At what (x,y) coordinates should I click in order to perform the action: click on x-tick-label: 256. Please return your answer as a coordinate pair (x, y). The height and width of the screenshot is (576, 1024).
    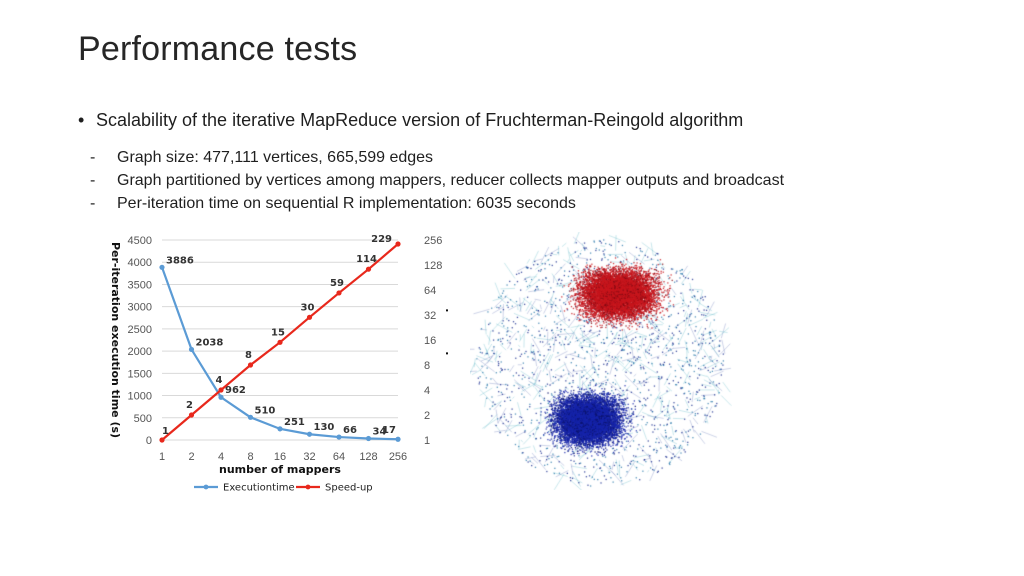
    Looking at the image, I should click on (398, 457).